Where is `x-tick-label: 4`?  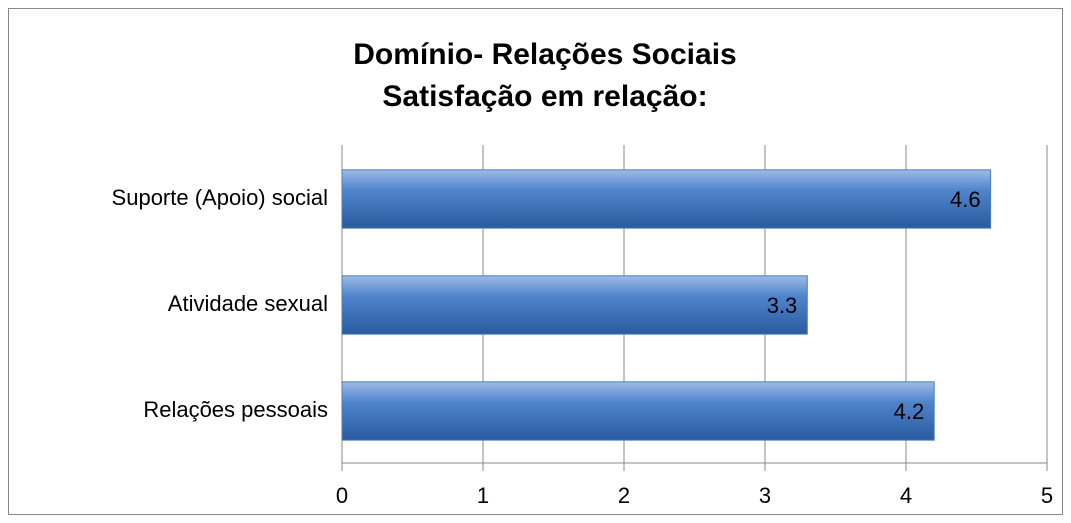 x-tick-label: 4 is located at coordinates (906, 495).